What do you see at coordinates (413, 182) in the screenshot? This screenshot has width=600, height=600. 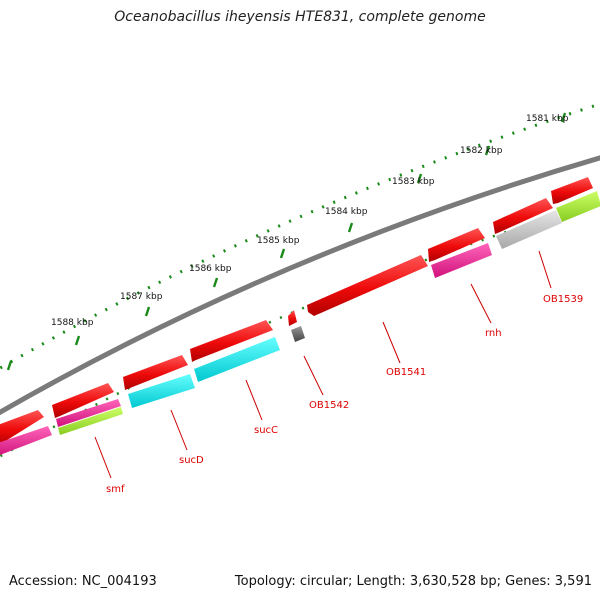 I see `kbp-label: 1583 kbp` at bounding box center [413, 182].